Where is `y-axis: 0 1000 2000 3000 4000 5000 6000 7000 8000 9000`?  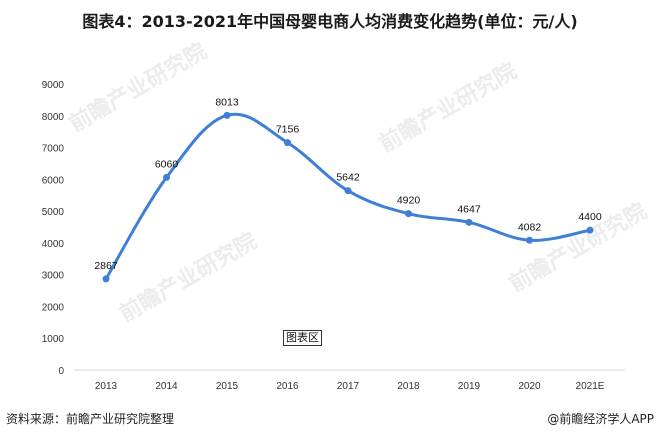
y-axis: 0 1000 2000 3000 4000 5000 6000 7000 8000 9000 is located at coordinates (53, 228).